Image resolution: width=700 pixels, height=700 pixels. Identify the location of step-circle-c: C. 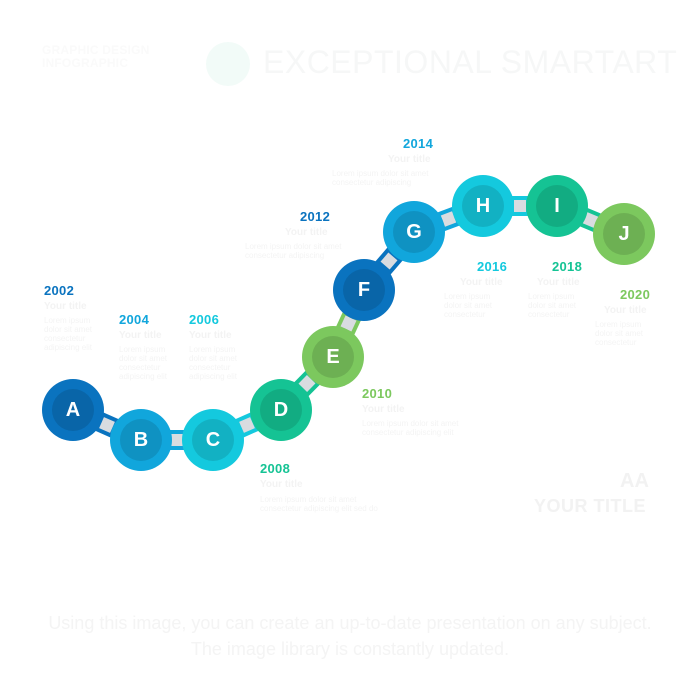
(213, 440).